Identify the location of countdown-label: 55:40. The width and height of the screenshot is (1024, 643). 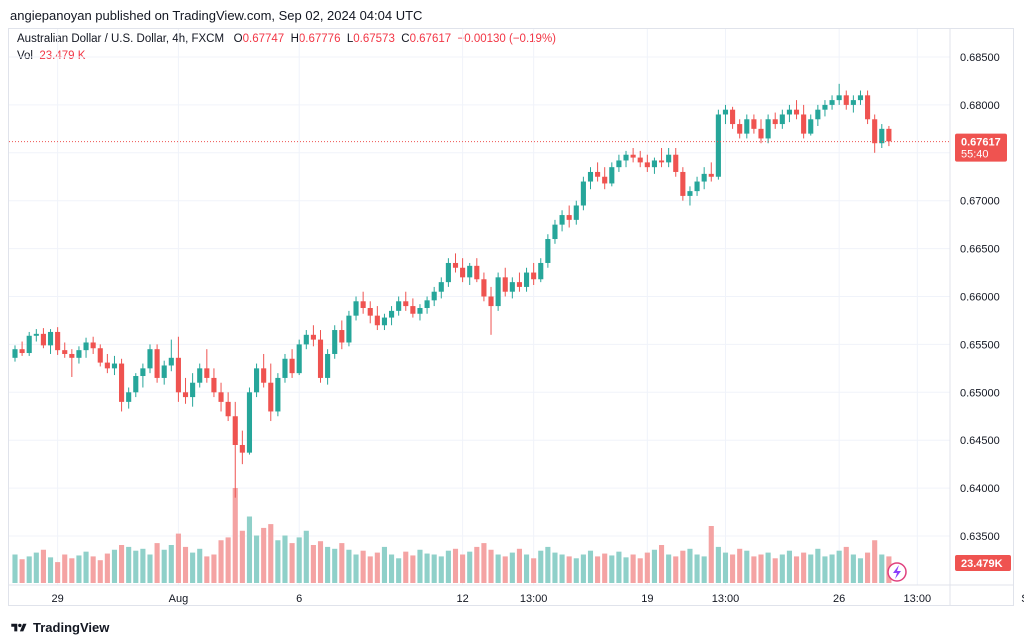
(975, 155).